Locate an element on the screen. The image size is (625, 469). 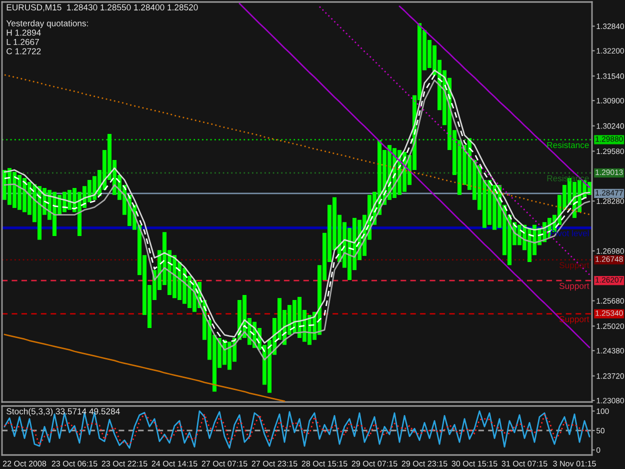
x-tick-label: 30 Oct 15:15 is located at coordinates (475, 463).